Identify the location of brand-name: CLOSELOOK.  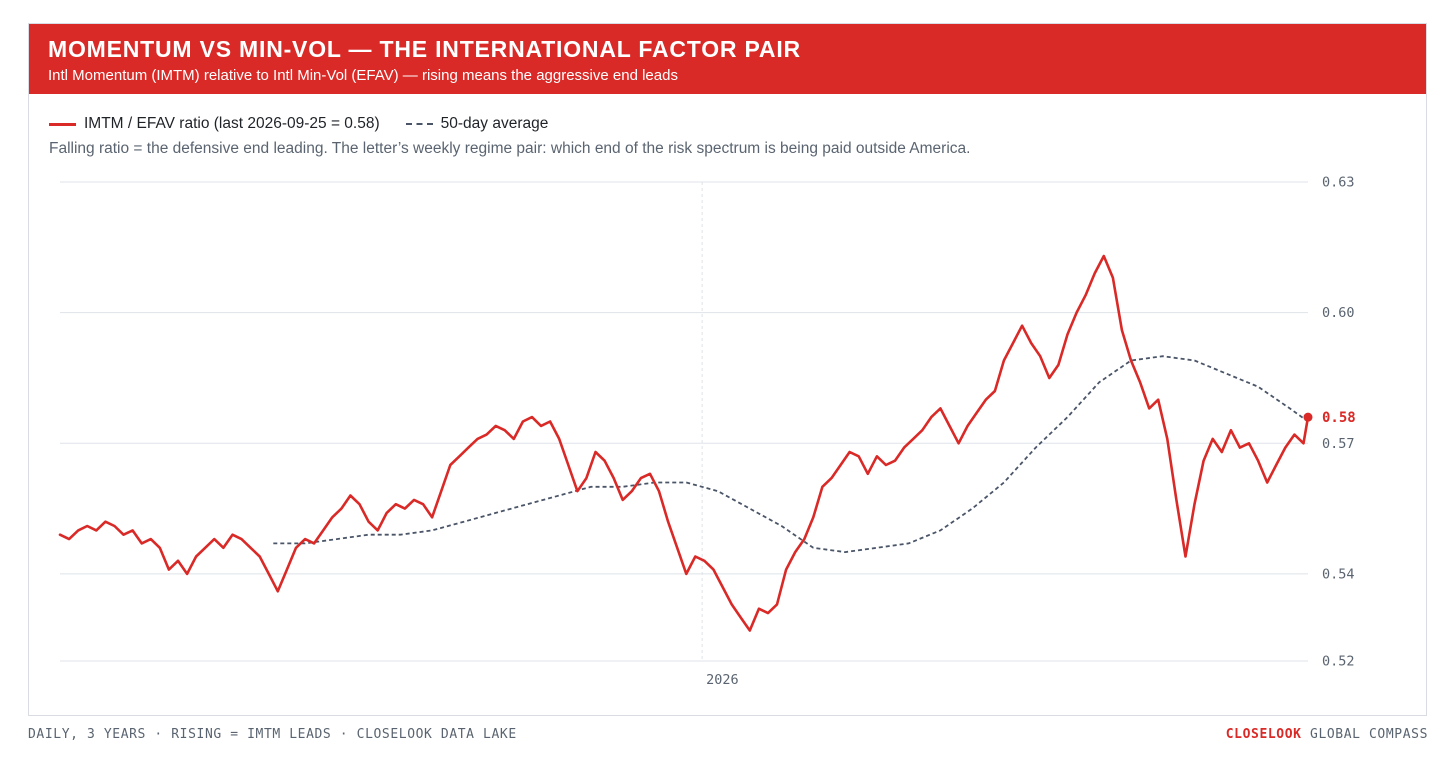
(1263, 734).